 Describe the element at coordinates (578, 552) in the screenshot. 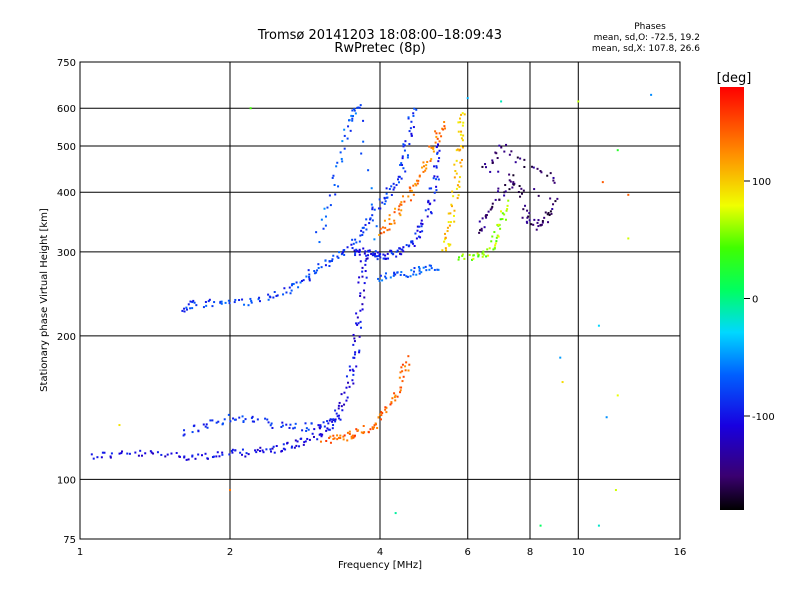

I see `x-tick-label: 10` at that location.